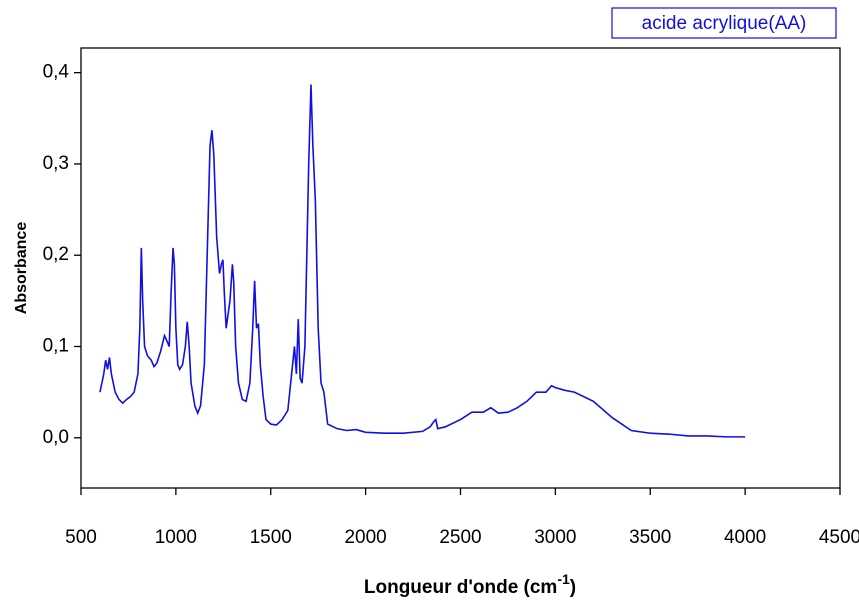  I want to click on y-tick-label: 0,0, so click(56, 437).